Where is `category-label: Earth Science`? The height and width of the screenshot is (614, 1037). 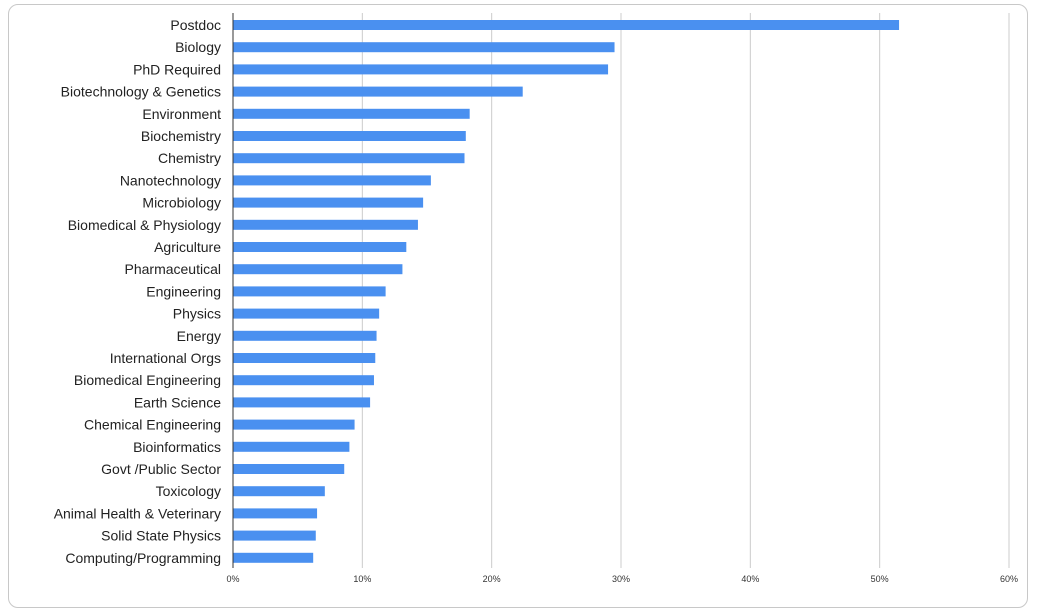 category-label: Earth Science is located at coordinates (177, 402).